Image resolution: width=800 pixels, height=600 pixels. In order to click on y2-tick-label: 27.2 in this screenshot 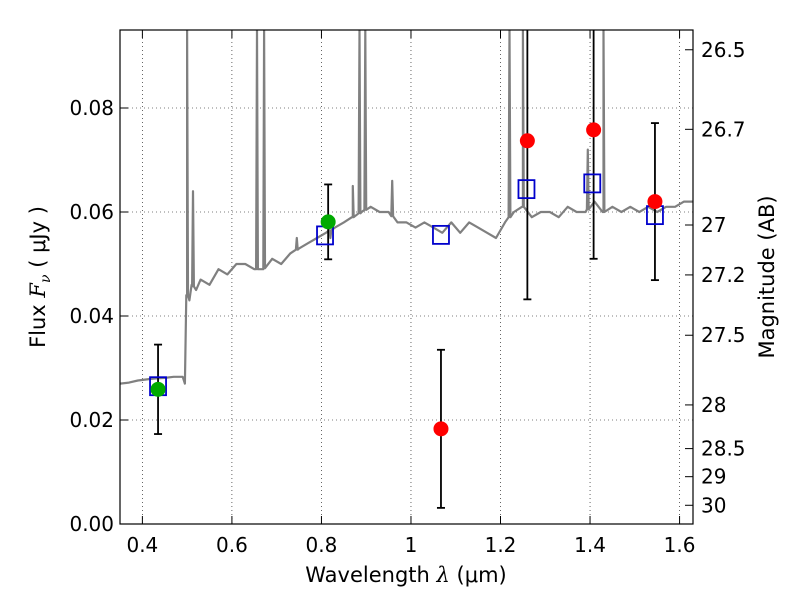, I will do `click(723, 275)`.